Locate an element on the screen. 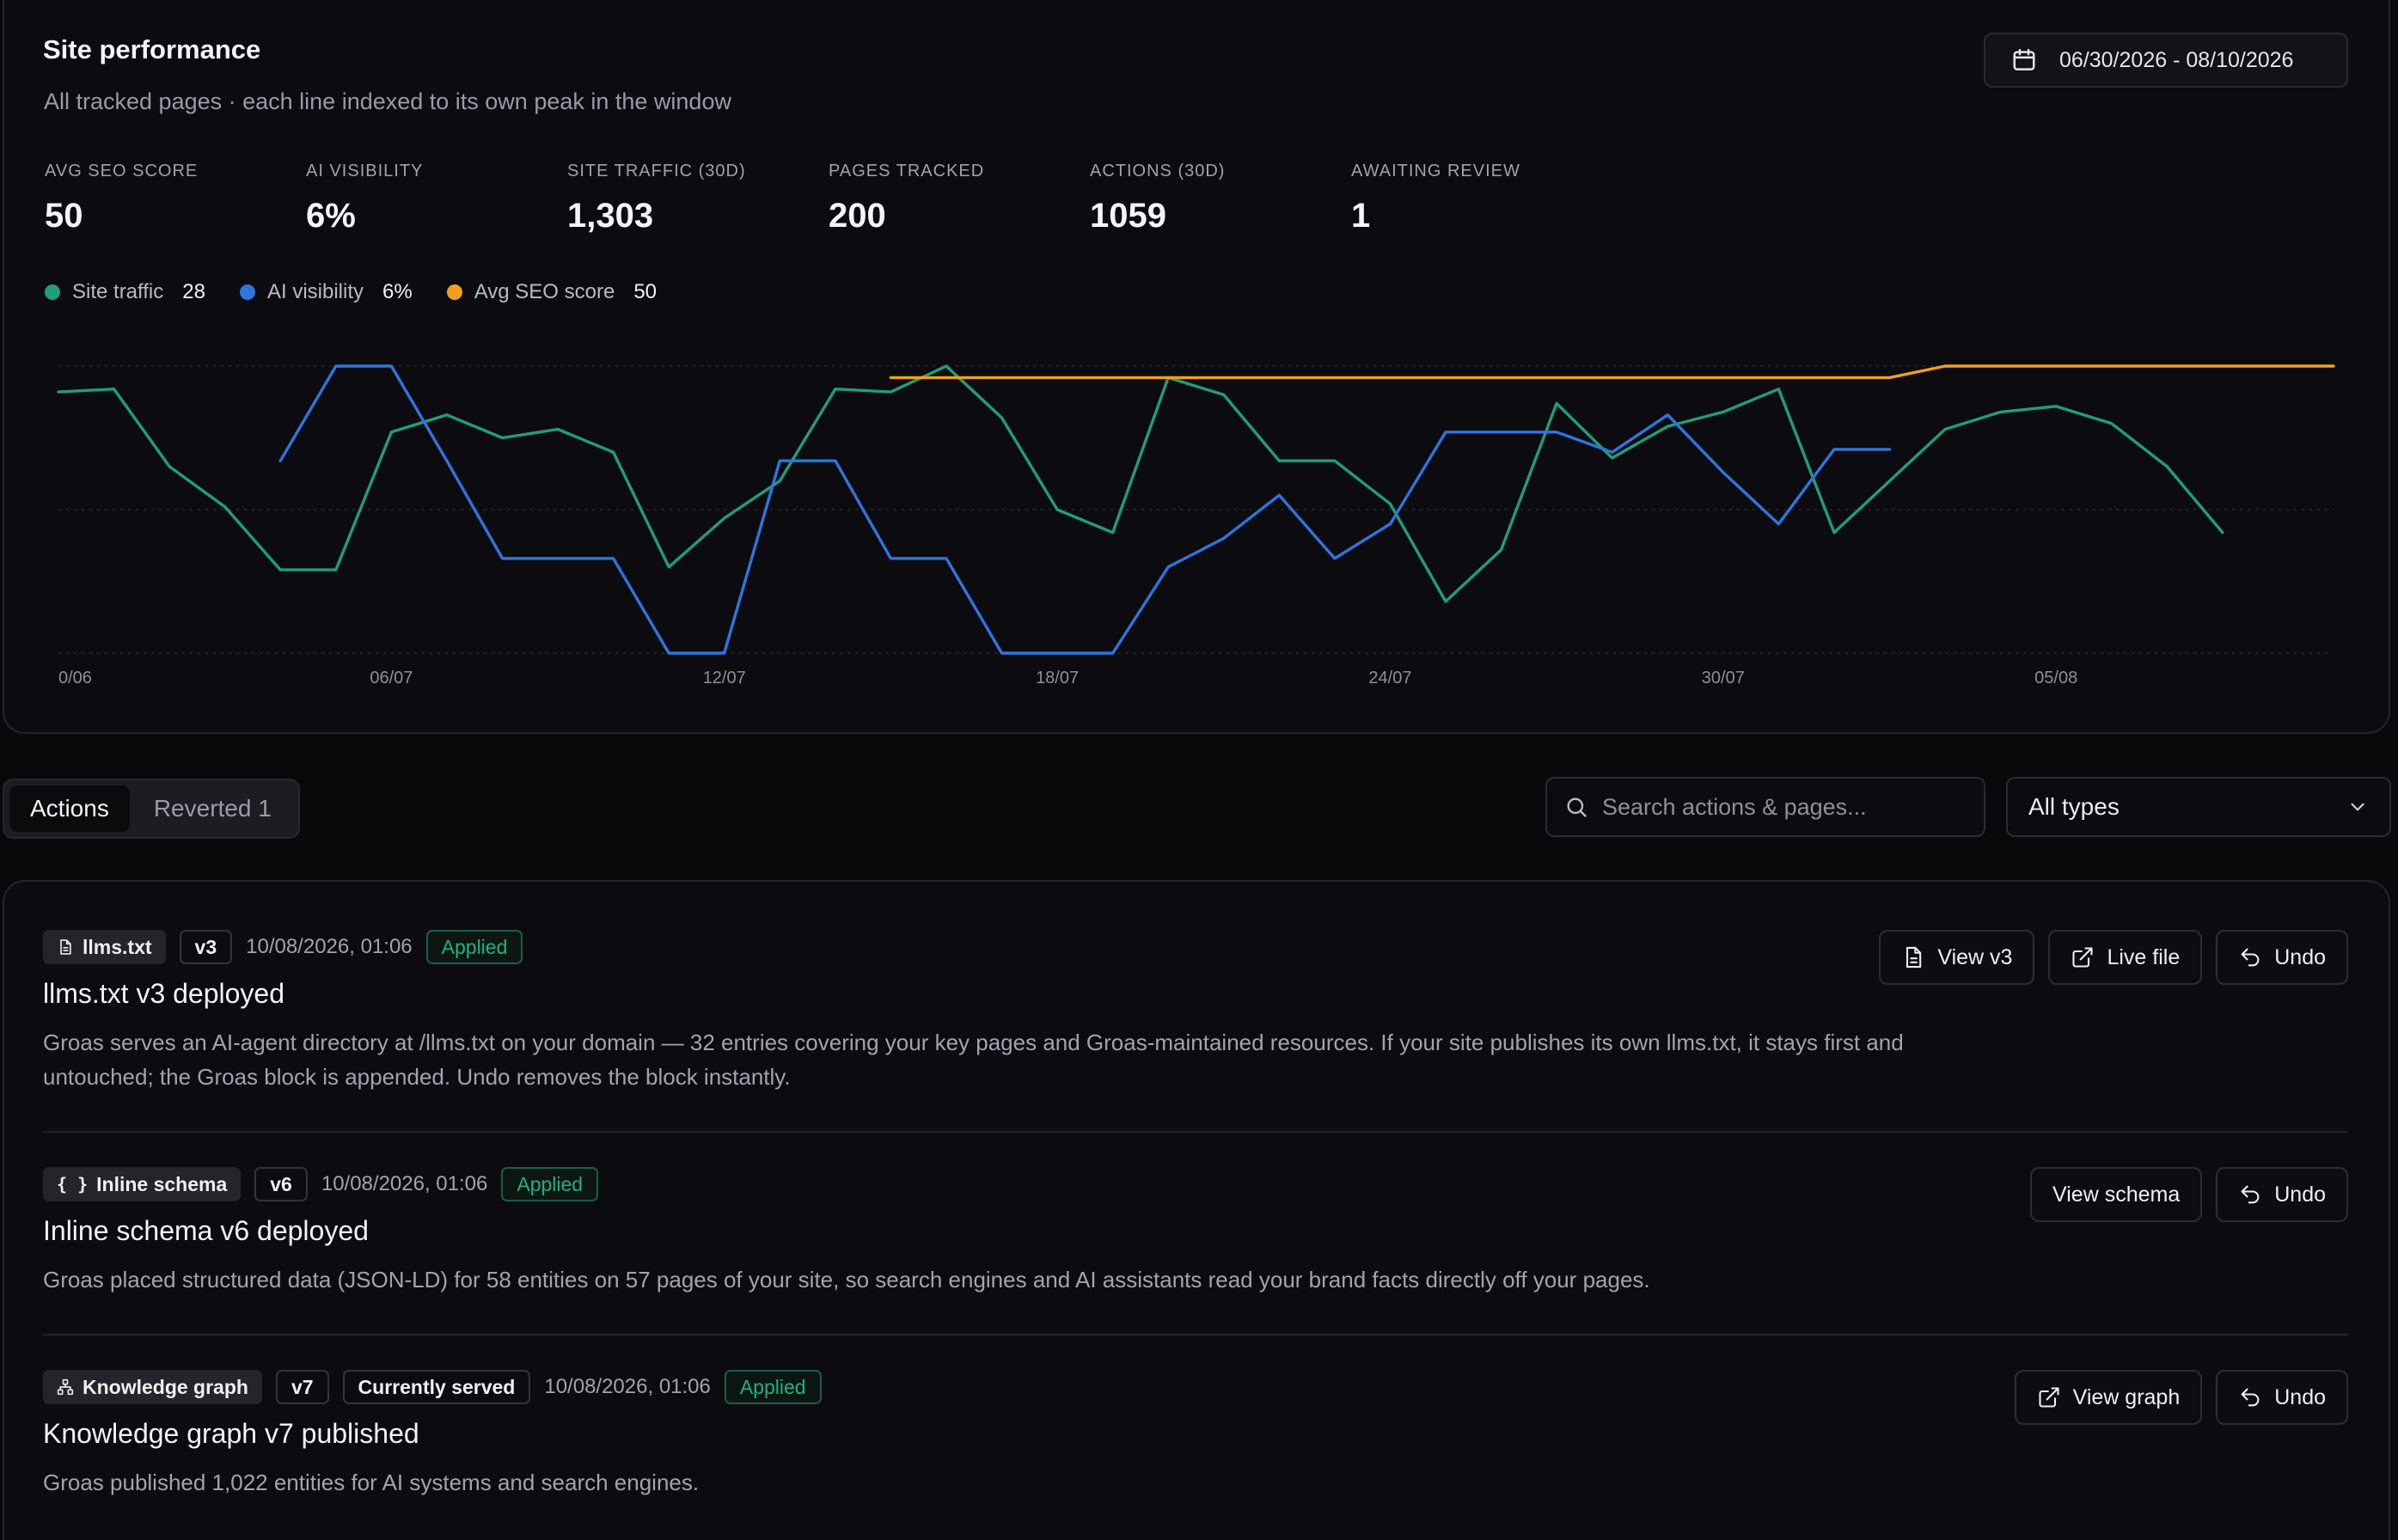 This screenshot has height=1540, width=2398. kpi-value: 1059 is located at coordinates (1128, 216).